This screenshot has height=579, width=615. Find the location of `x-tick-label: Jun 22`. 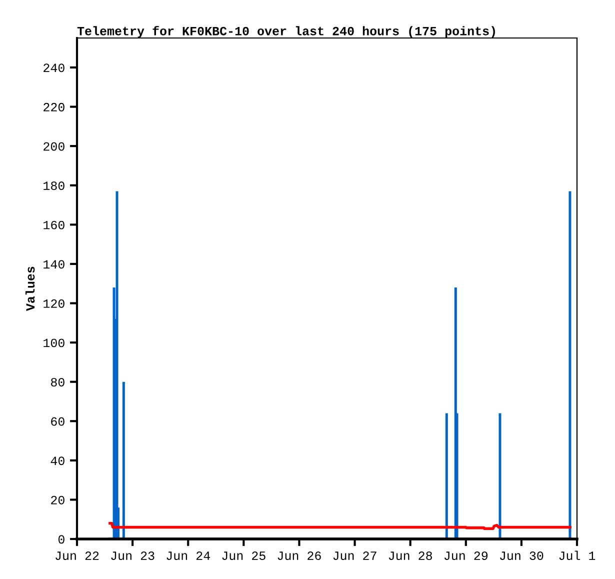

x-tick-label: Jun 22 is located at coordinates (77, 556).